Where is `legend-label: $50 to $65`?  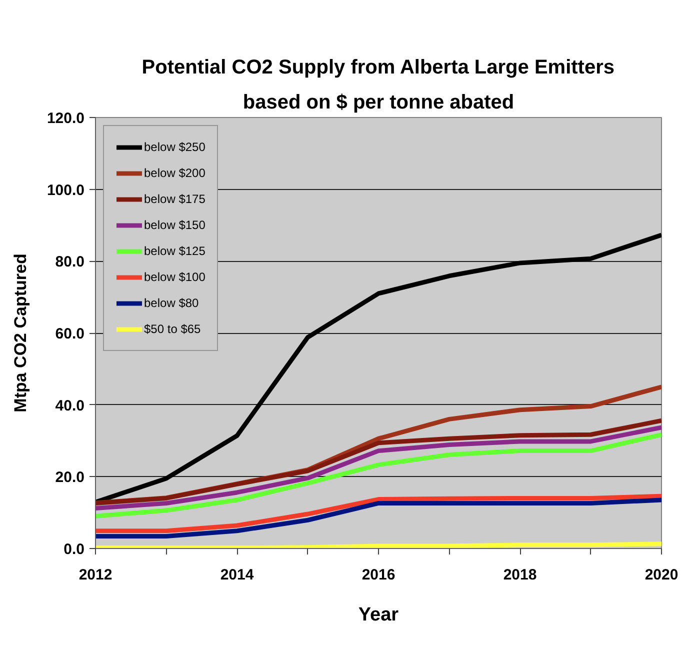 legend-label: $50 to $65 is located at coordinates (172, 329).